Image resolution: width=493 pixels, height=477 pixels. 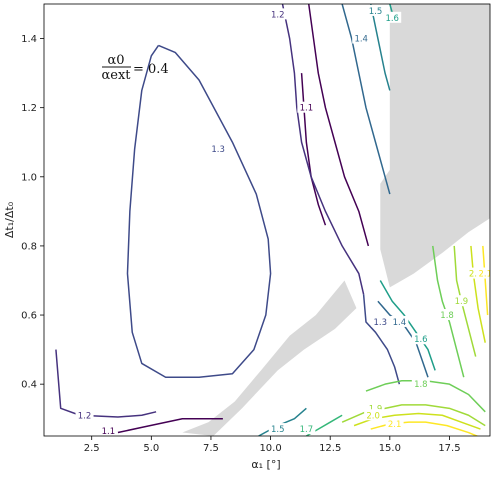 What do you see at coordinates (29, 385) in the screenshot?
I see `y-tick-label: 0.4` at bounding box center [29, 385].